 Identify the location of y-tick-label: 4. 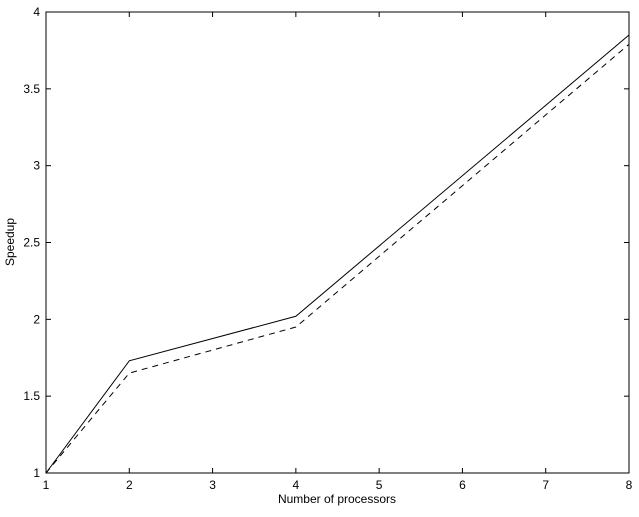
(36, 12).